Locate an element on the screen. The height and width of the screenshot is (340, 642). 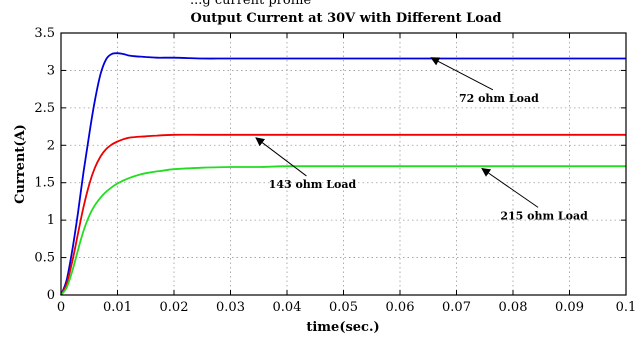
y-tick-label: 0.5 is located at coordinates (44, 258).